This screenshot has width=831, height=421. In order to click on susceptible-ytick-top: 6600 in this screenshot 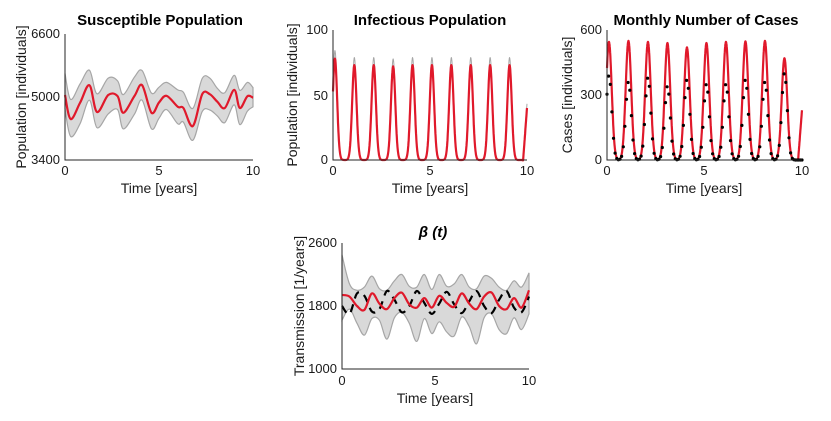, I will do `click(45, 33)`.